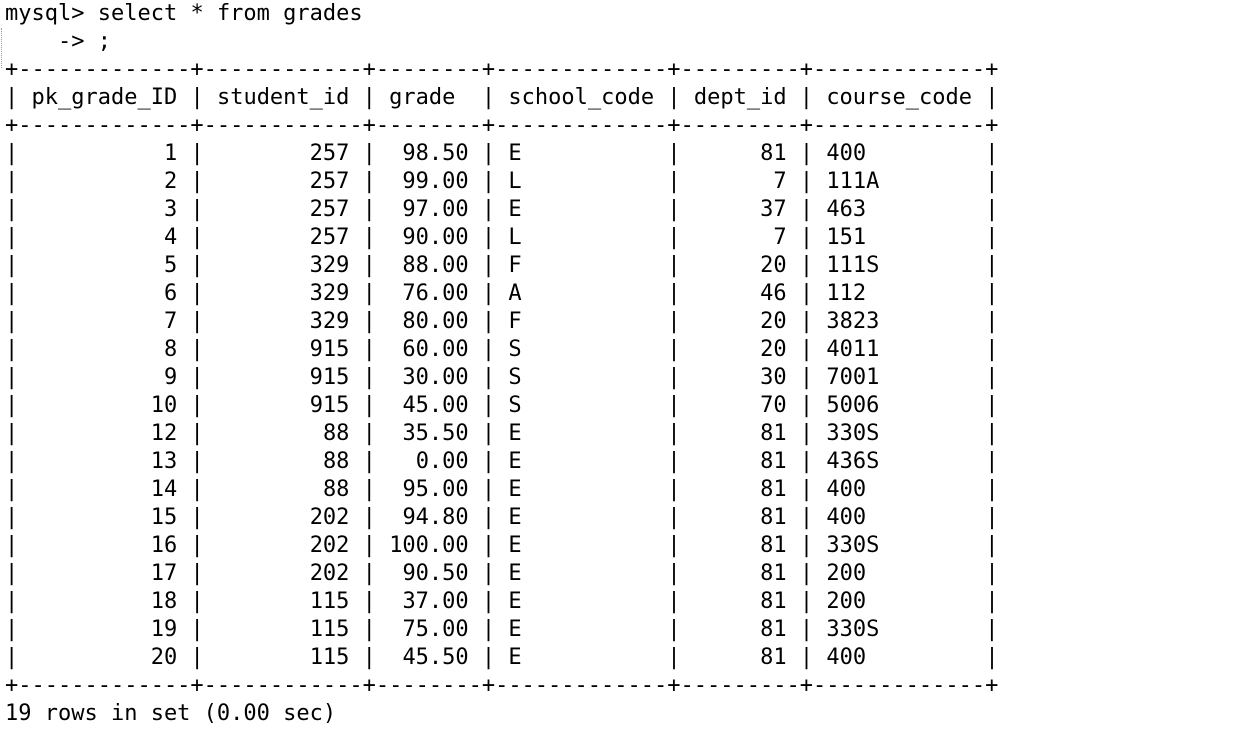  Describe the element at coordinates (846, 573) in the screenshot. I see `cell-course-code: 200` at that location.